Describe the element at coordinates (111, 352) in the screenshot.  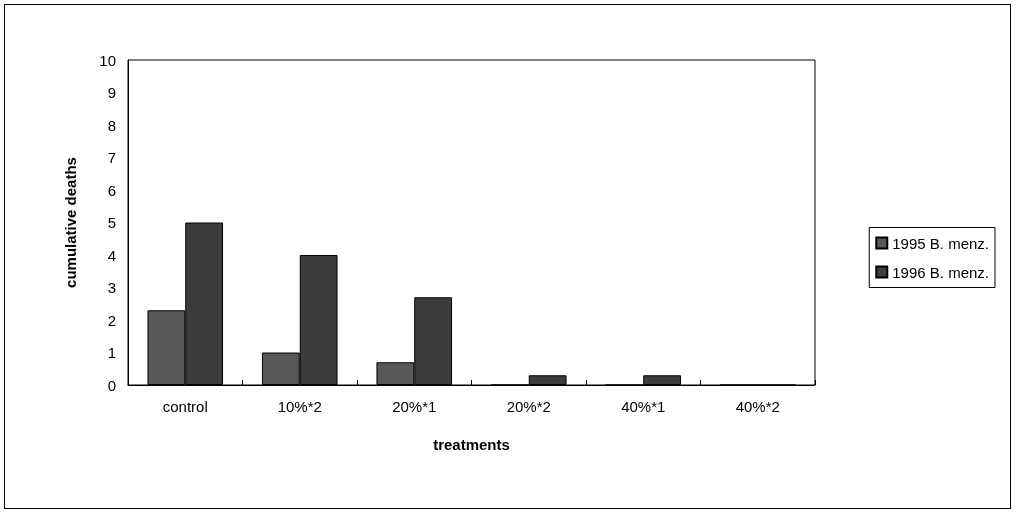
I see `y-tick-label: 1` at that location.